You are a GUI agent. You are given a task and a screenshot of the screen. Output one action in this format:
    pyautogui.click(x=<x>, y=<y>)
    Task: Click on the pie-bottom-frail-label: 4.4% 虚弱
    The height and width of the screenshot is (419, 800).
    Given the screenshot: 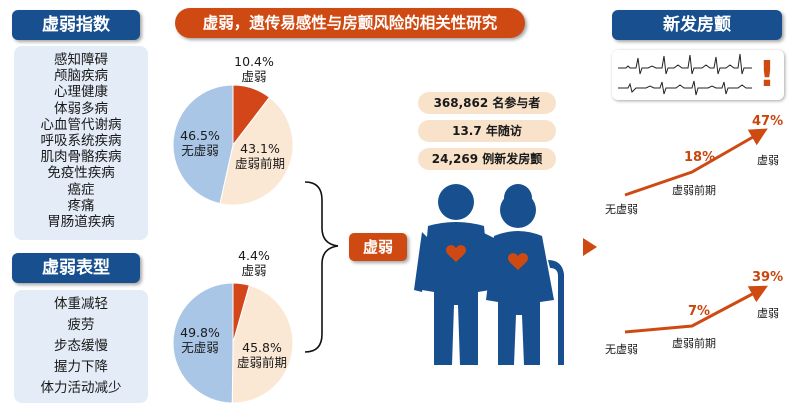 What is the action you would take?
    pyautogui.click(x=254, y=263)
    